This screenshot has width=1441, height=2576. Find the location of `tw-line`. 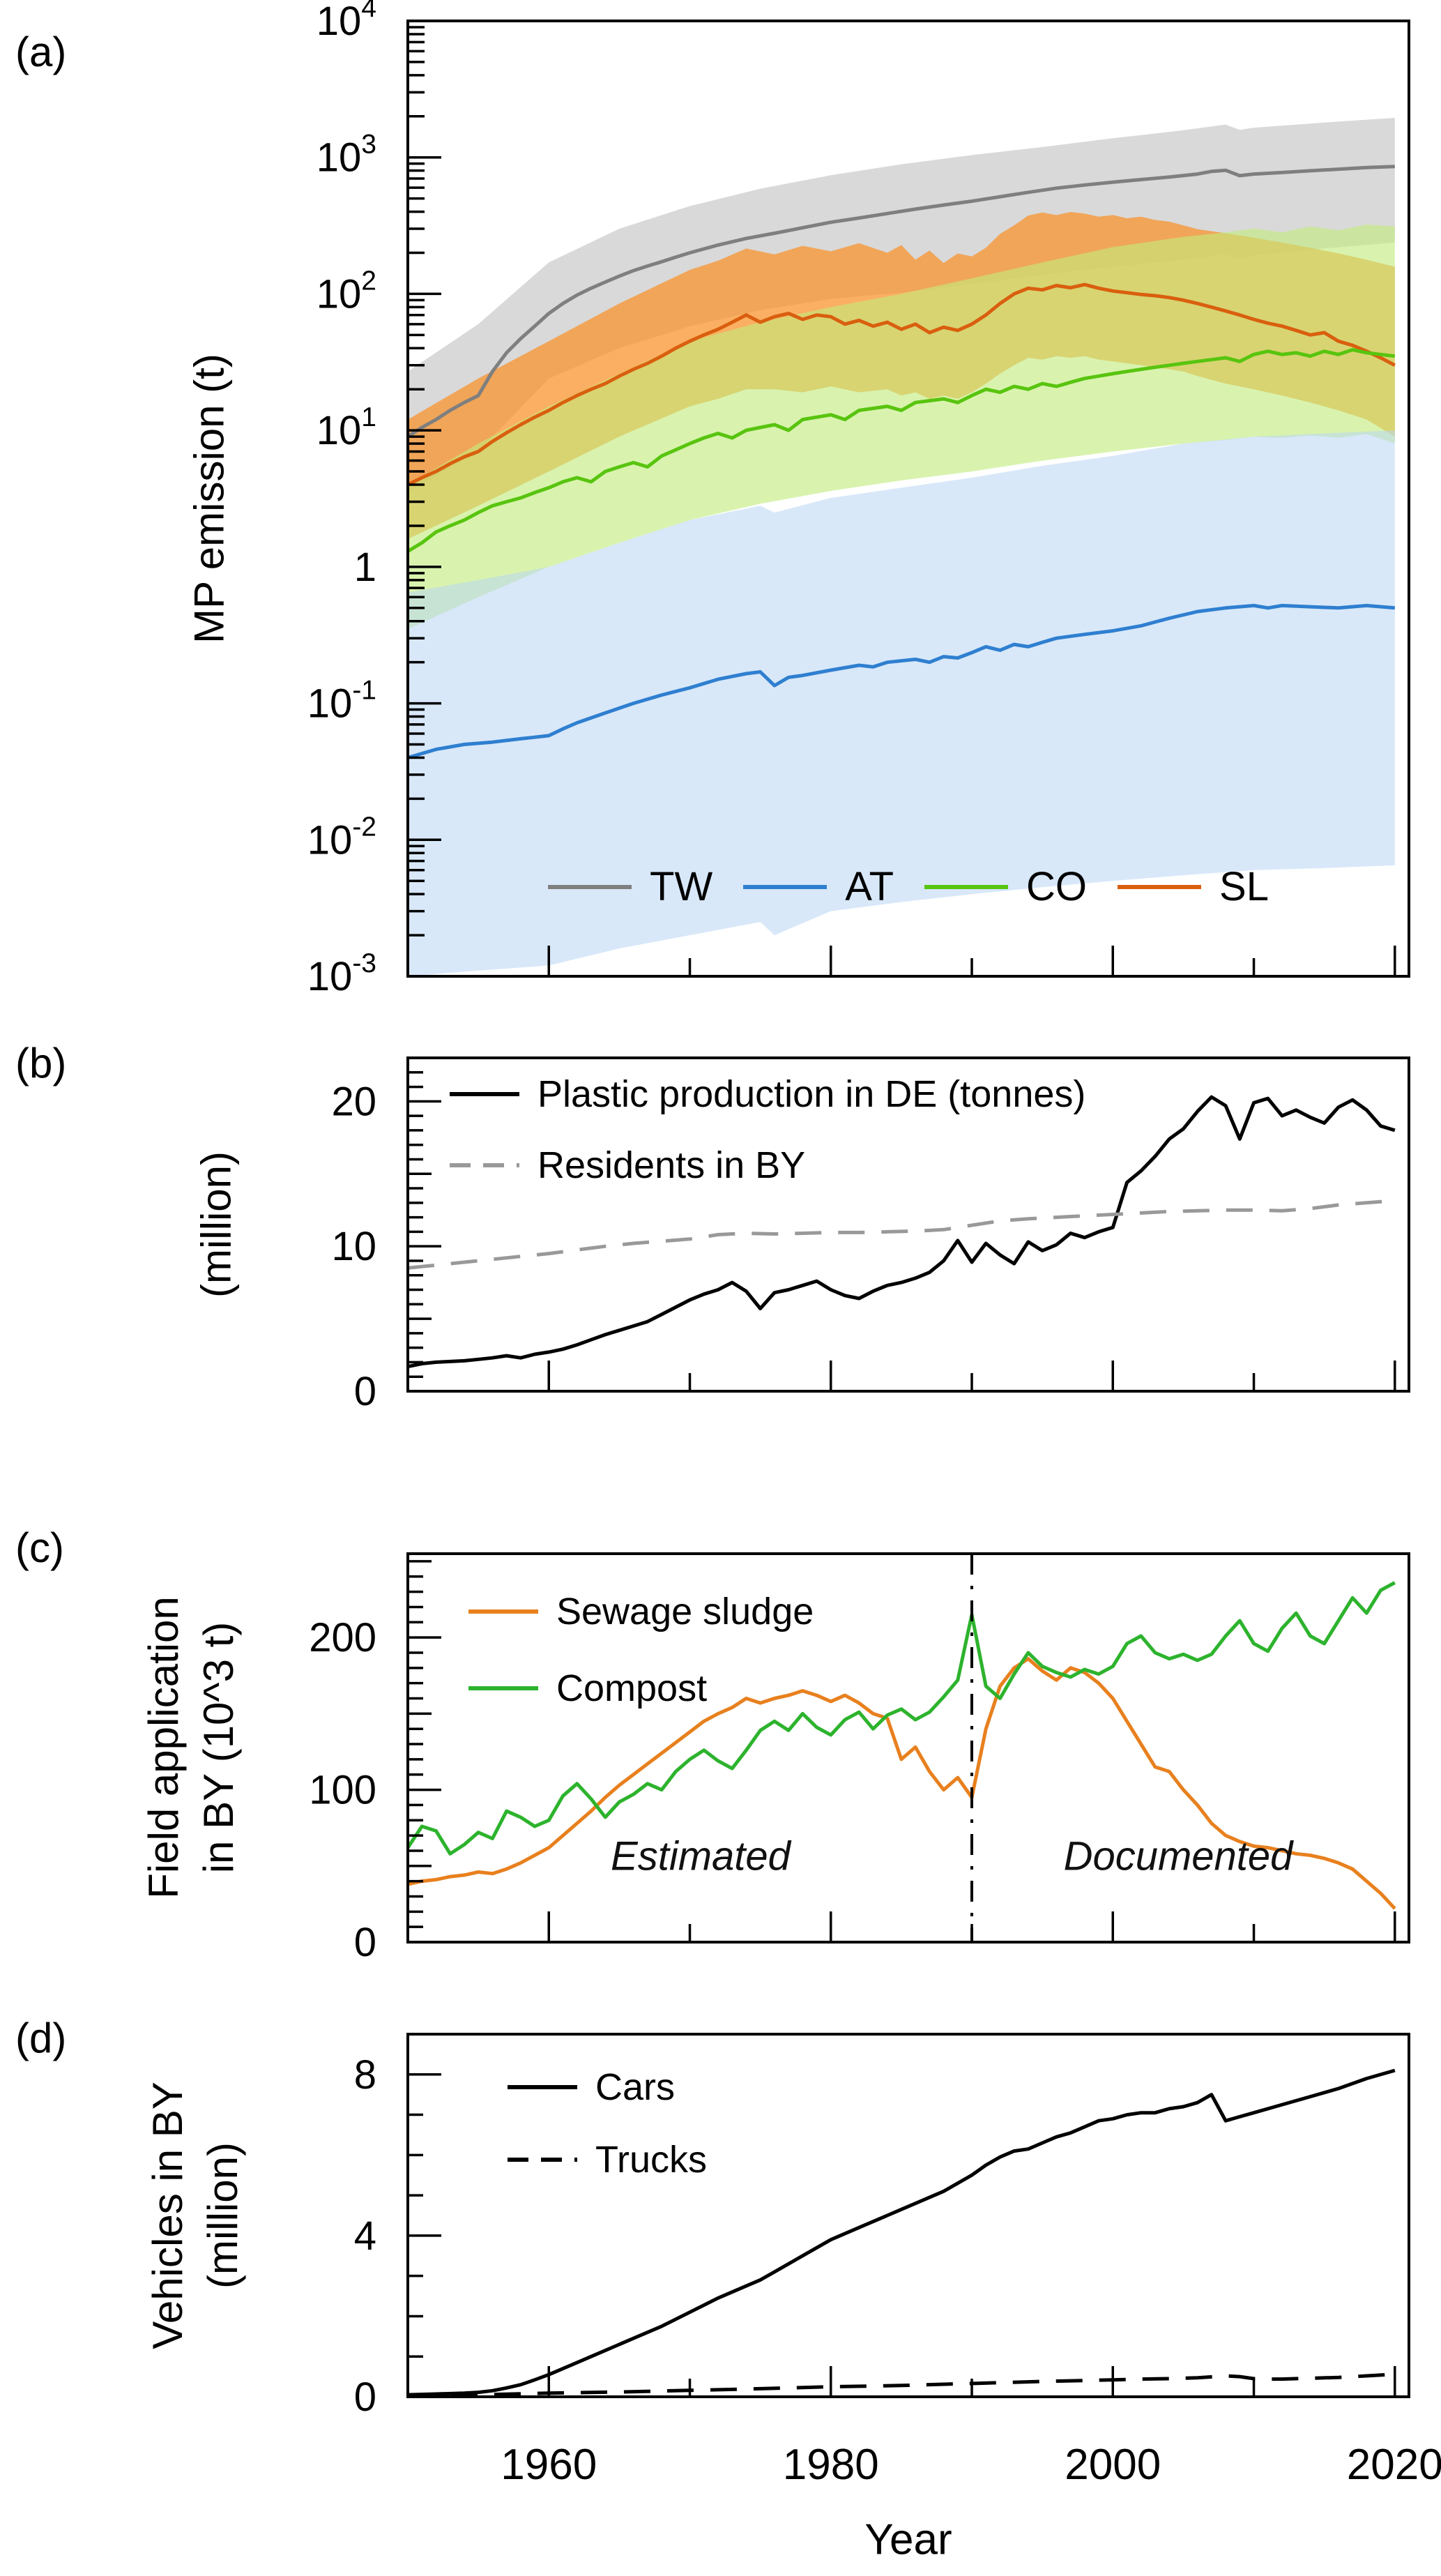

tw-line is located at coordinates (901, 302).